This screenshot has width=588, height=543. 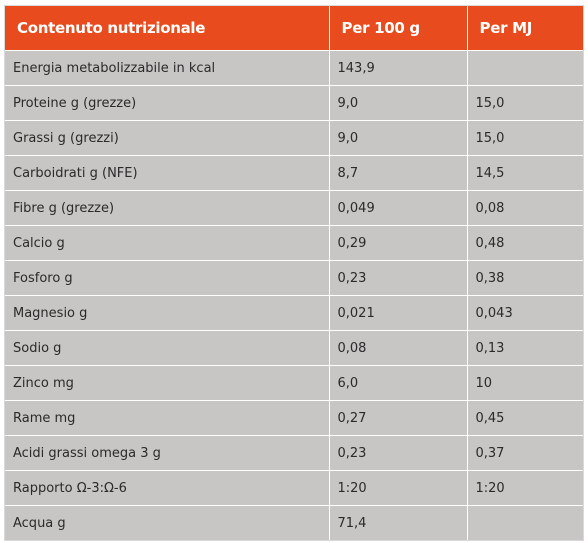 What do you see at coordinates (398, 418) in the screenshot?
I see `per-100g-cell: 0,27` at bounding box center [398, 418].